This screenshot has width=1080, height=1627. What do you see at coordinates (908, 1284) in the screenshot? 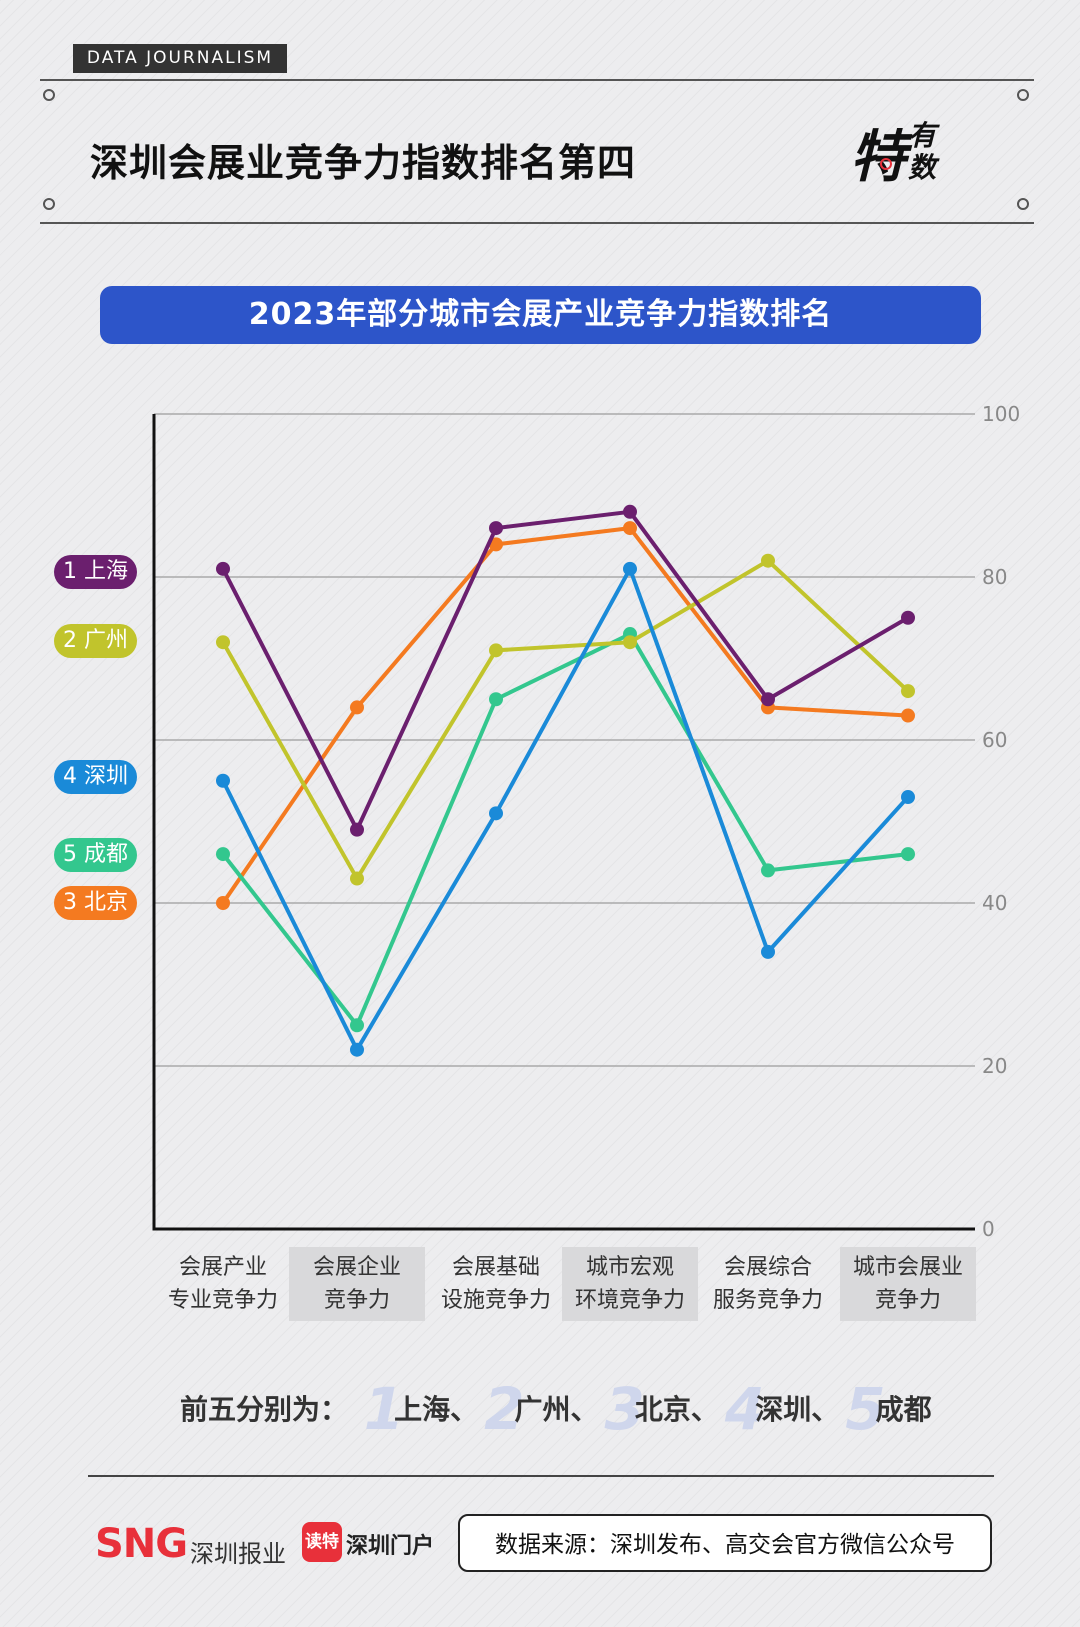
I see `category-label: 城市会展业 竞争力` at bounding box center [908, 1284].